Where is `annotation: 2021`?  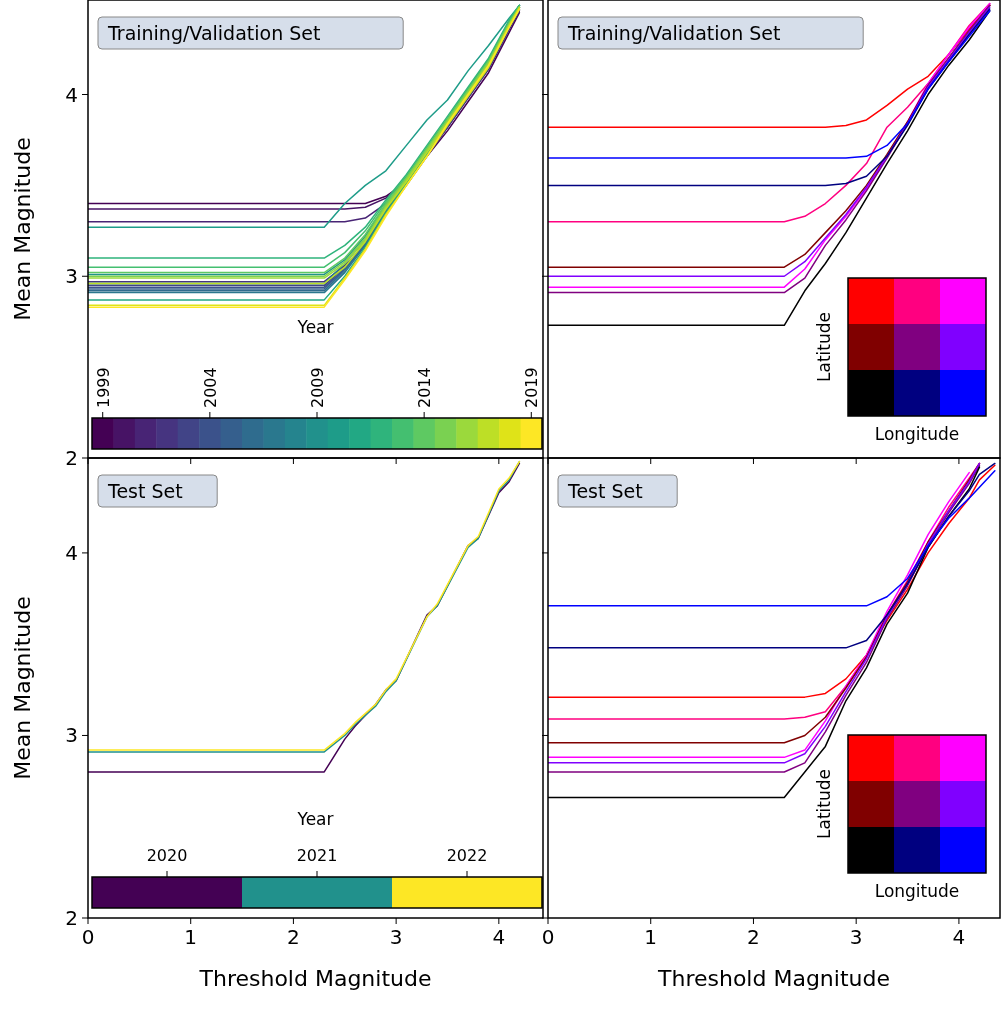 annotation: 2021 is located at coordinates (317, 855).